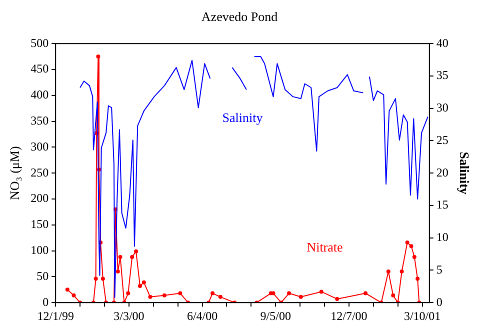 Image resolution: width=483 pixels, height=331 pixels. I want to click on x-tick-label: 12/1/99, so click(55, 315).